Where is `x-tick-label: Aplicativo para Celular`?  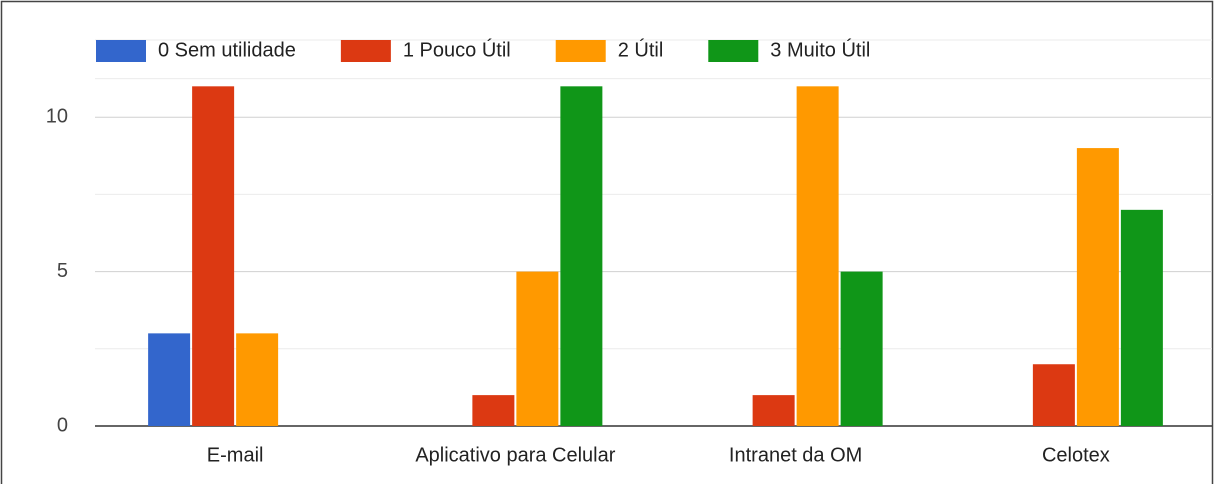 x-tick-label: Aplicativo para Celular is located at coordinates (515, 455).